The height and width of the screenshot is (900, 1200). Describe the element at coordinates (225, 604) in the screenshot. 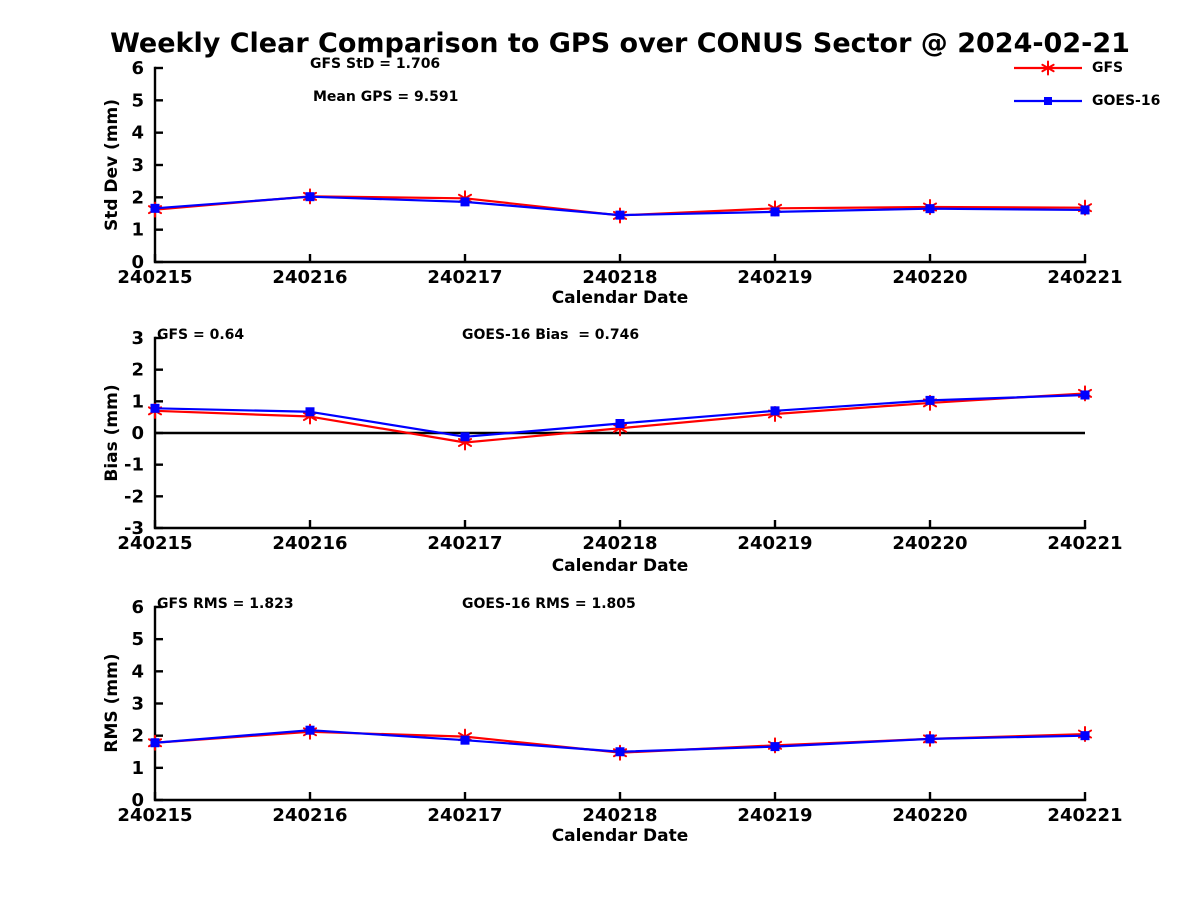

I see `annotation-gfs-rms: GFS RMS = 1.823` at that location.